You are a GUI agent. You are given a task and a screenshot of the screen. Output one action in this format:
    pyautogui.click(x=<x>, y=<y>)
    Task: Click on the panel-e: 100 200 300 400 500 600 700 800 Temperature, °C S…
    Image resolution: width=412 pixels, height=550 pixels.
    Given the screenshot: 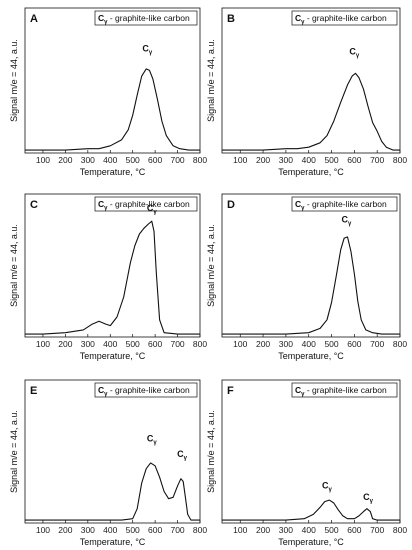 What is the action you would take?
    pyautogui.click(x=108, y=463)
    